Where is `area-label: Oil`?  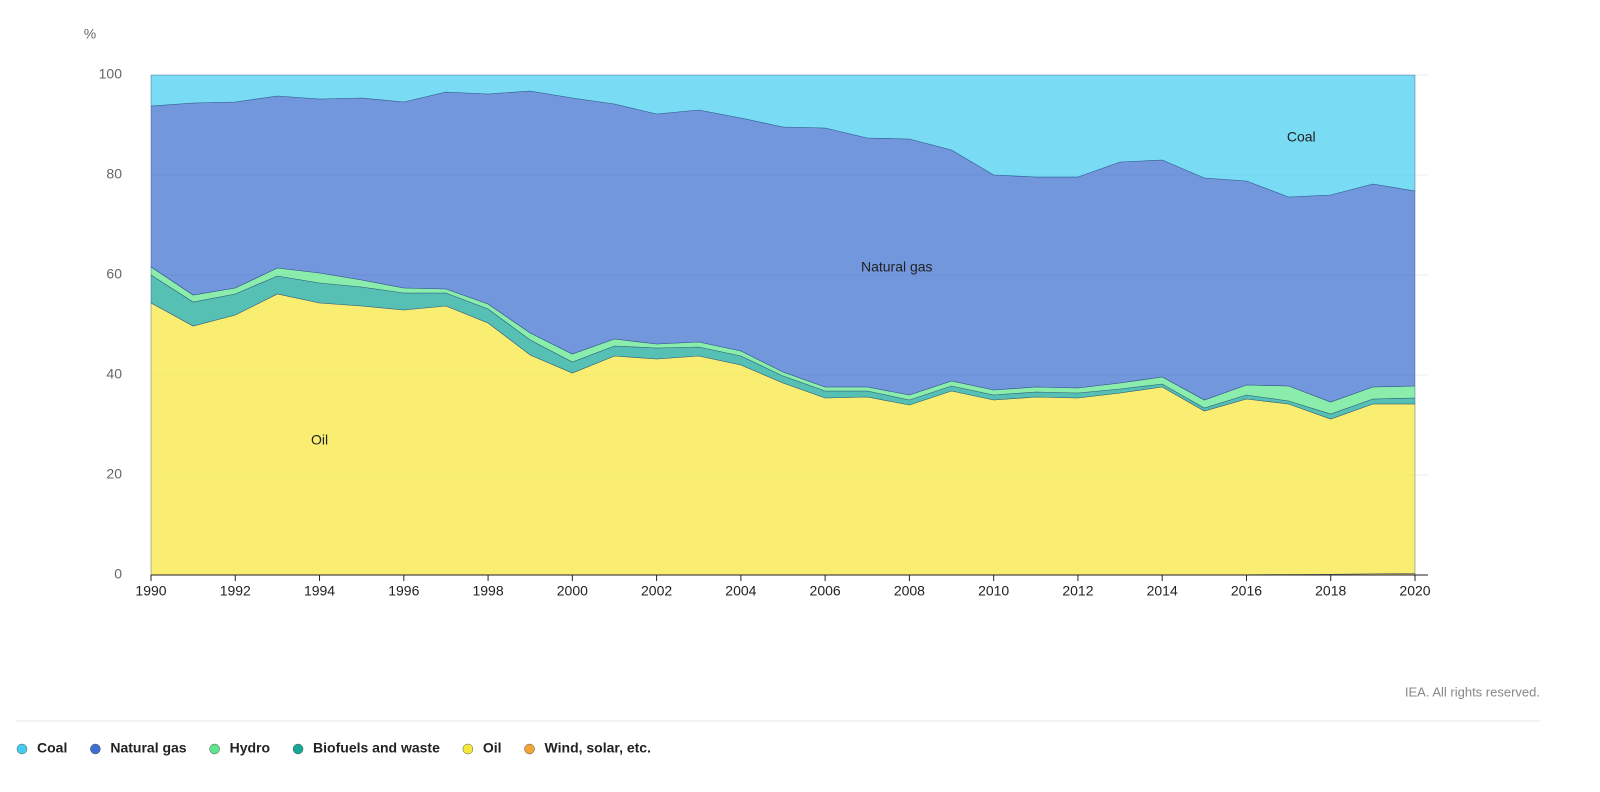 area-label: Oil is located at coordinates (319, 440).